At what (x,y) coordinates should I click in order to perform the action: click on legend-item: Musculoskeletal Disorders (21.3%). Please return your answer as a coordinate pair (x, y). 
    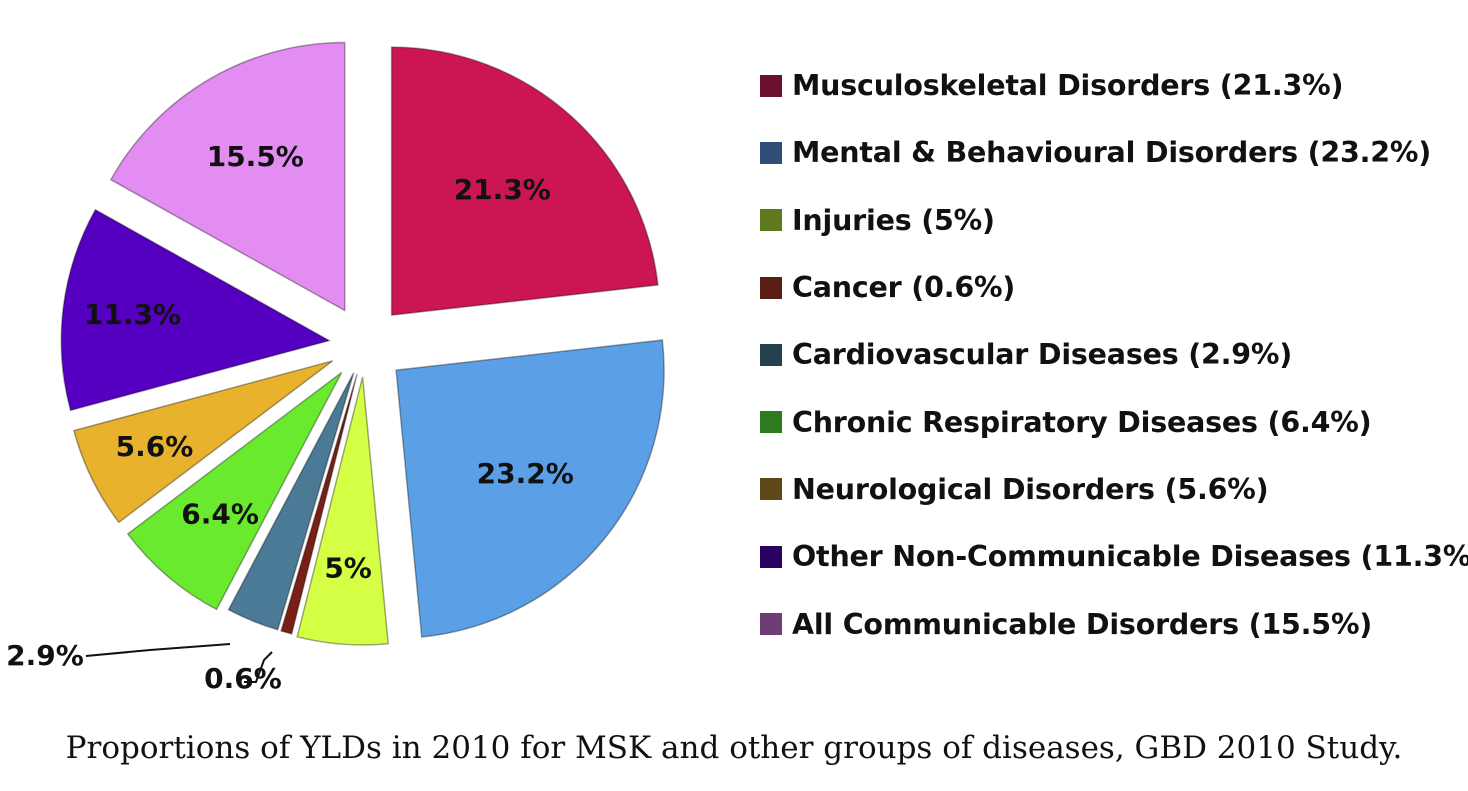
    Looking at the image, I should click on (1114, 85).